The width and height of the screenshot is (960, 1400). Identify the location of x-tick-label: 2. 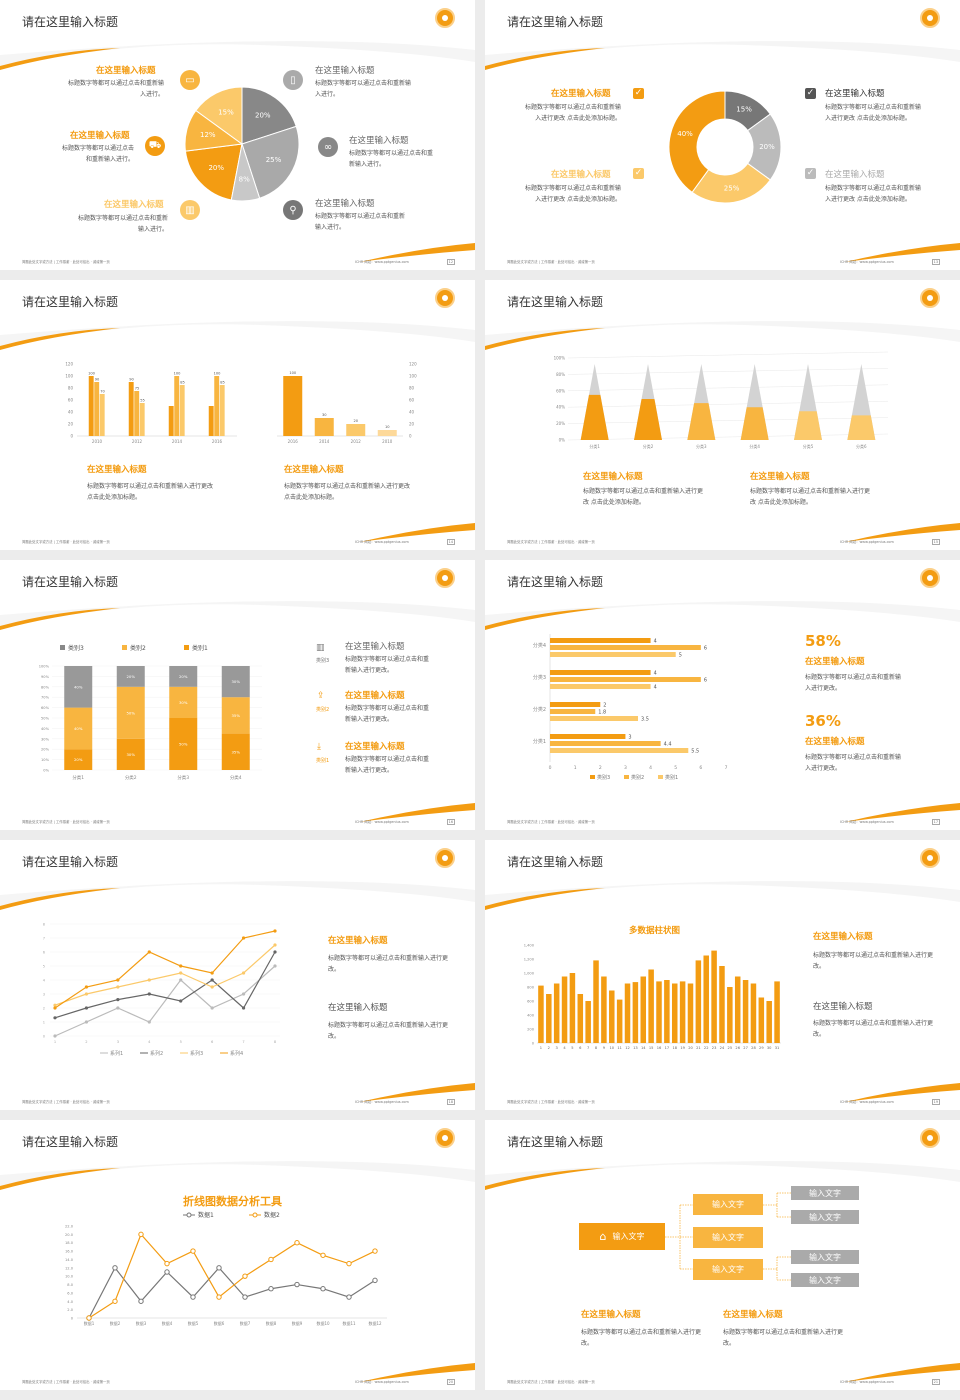
(86, 1042).